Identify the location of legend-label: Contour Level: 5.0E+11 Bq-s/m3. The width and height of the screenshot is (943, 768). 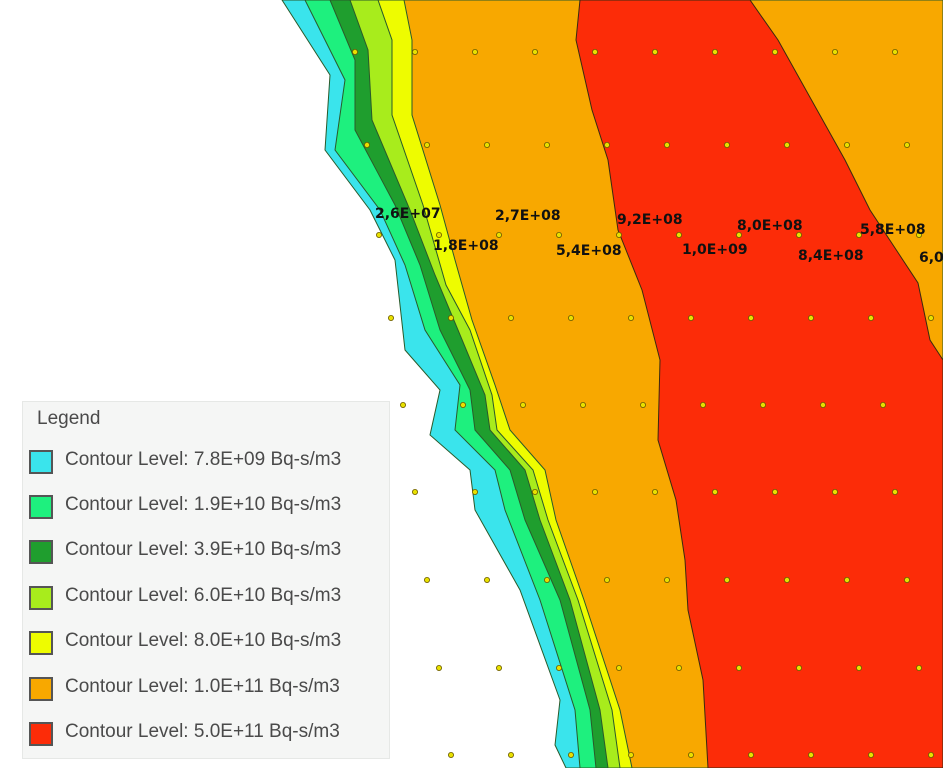
(202, 731).